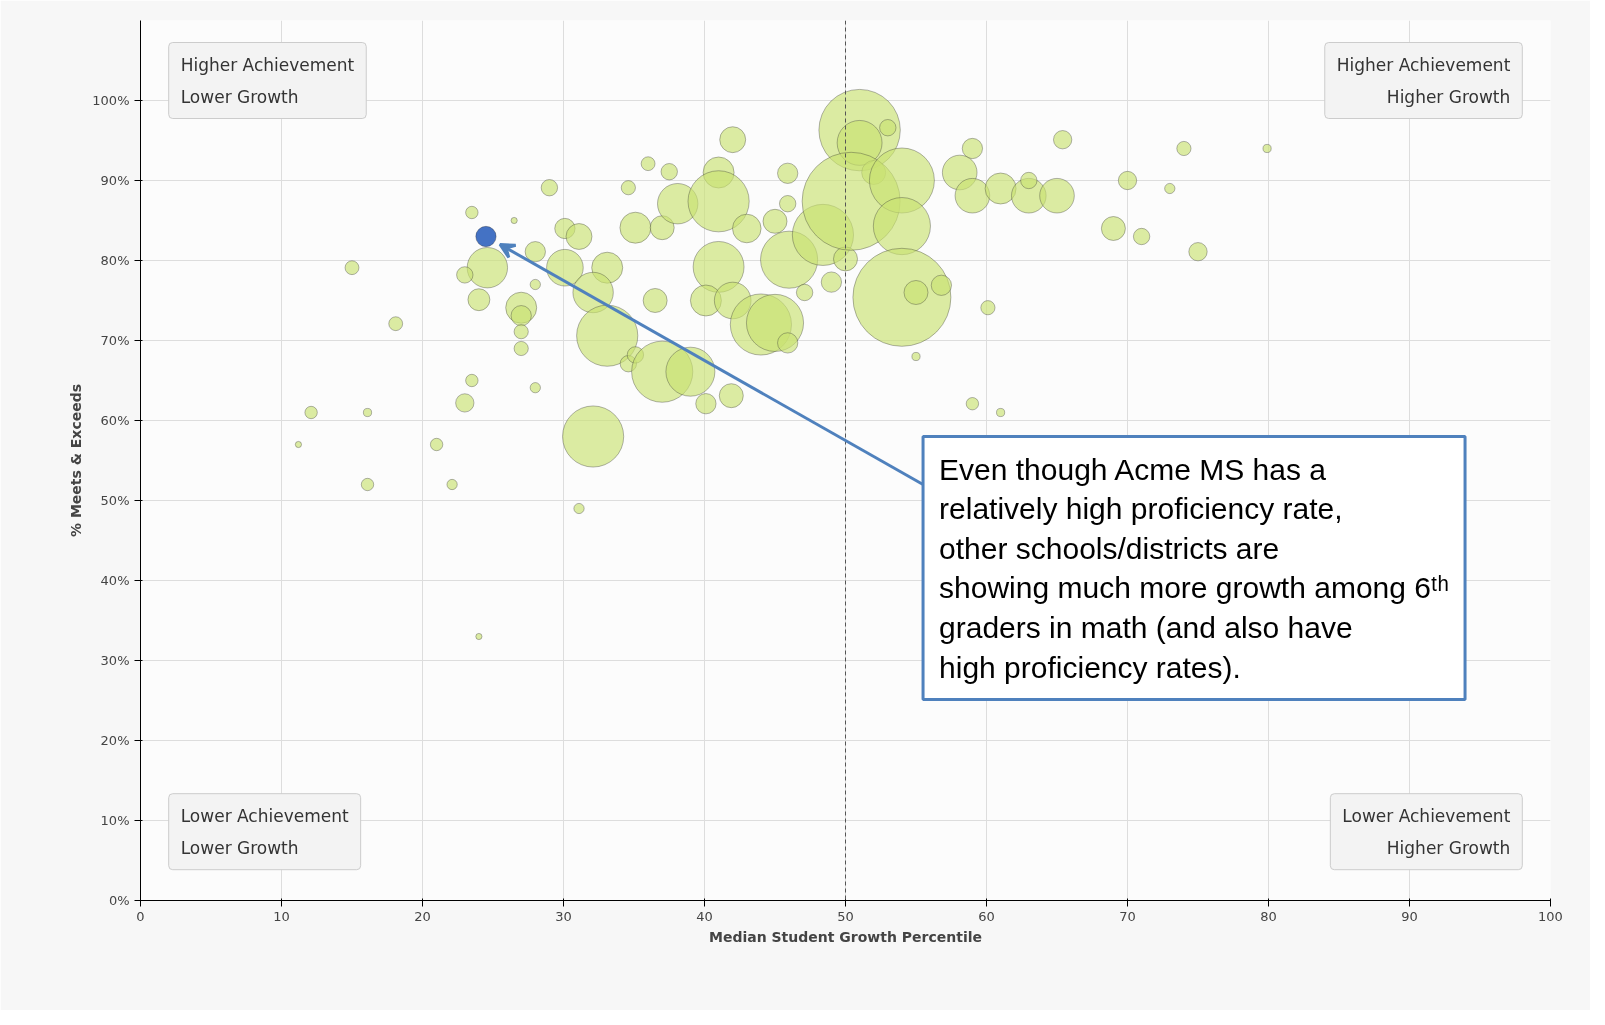 The image size is (1605, 1025). I want to click on y-tick-label: 20%, so click(115, 740).